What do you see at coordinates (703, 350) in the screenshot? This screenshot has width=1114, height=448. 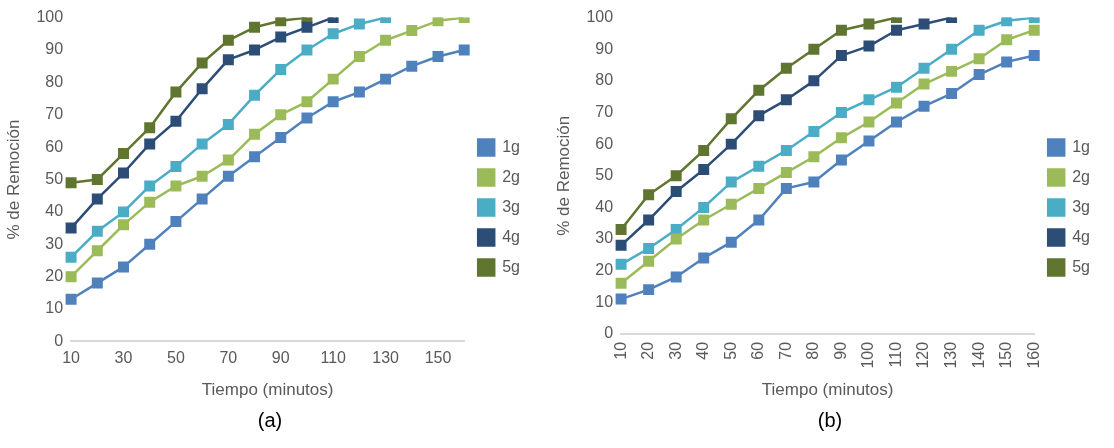 I see `x-tick-label: 40` at bounding box center [703, 350].